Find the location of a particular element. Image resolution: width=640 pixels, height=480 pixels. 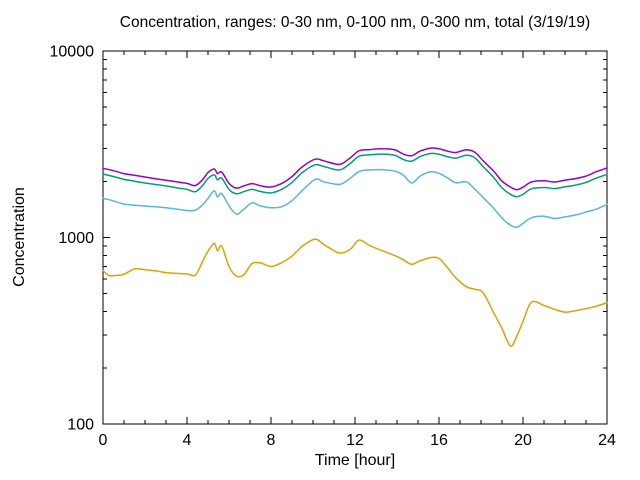

x-tick-label: 16 is located at coordinates (439, 440).